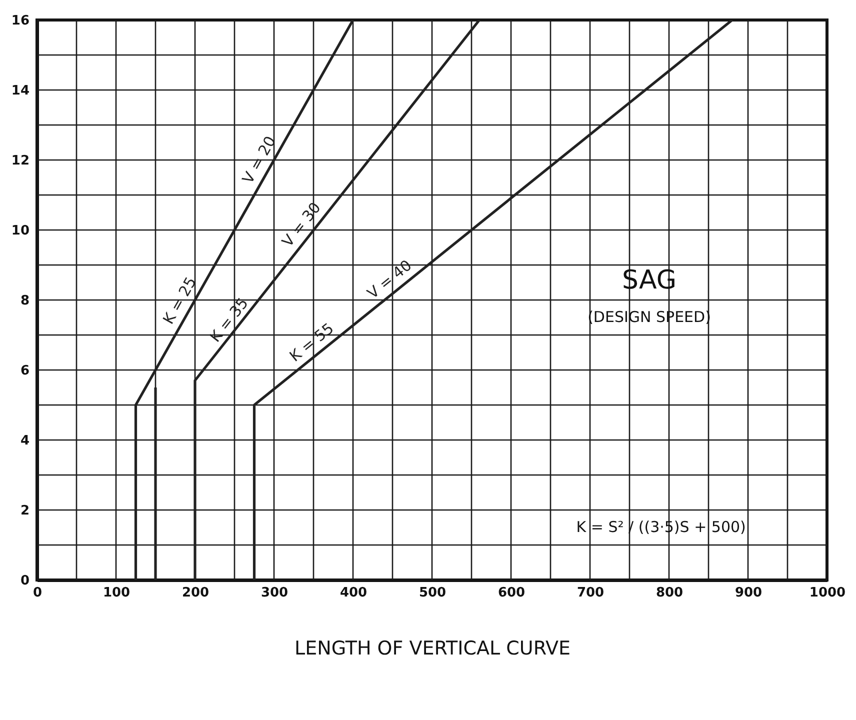 The image size is (856, 720). I want to click on x-tick-label: 800, so click(670, 593).